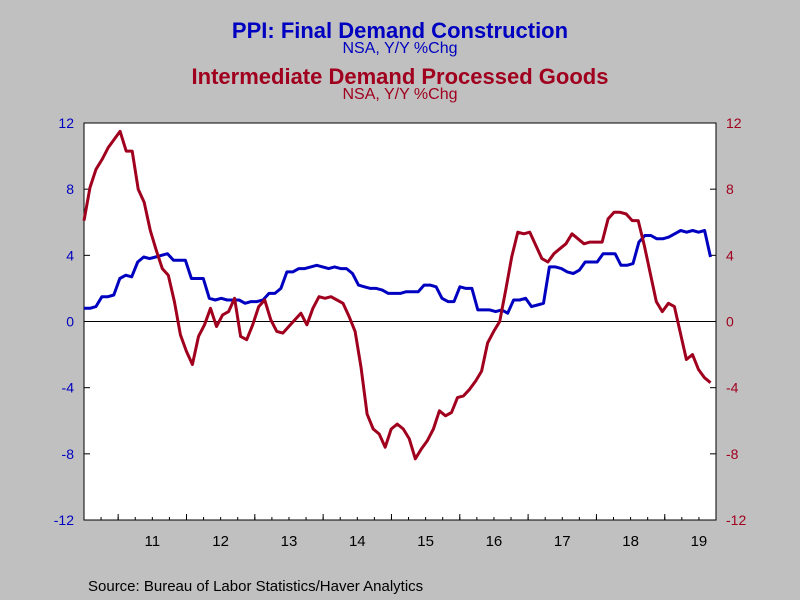 The width and height of the screenshot is (800, 600). I want to click on x-tick-label: 13, so click(289, 541).